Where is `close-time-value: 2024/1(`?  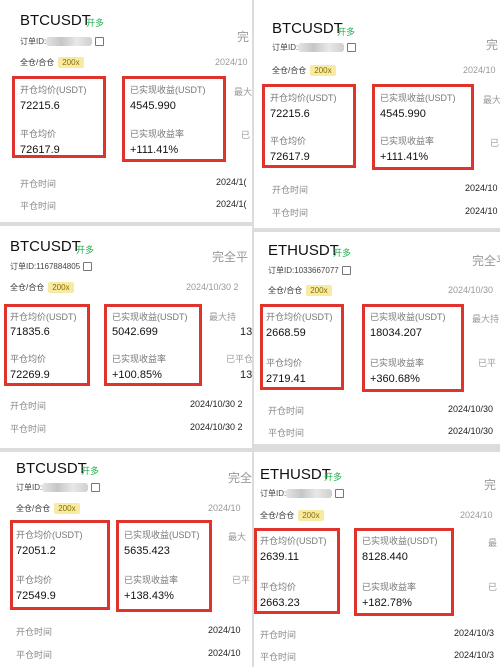 close-time-value: 2024/1( is located at coordinates (231, 204).